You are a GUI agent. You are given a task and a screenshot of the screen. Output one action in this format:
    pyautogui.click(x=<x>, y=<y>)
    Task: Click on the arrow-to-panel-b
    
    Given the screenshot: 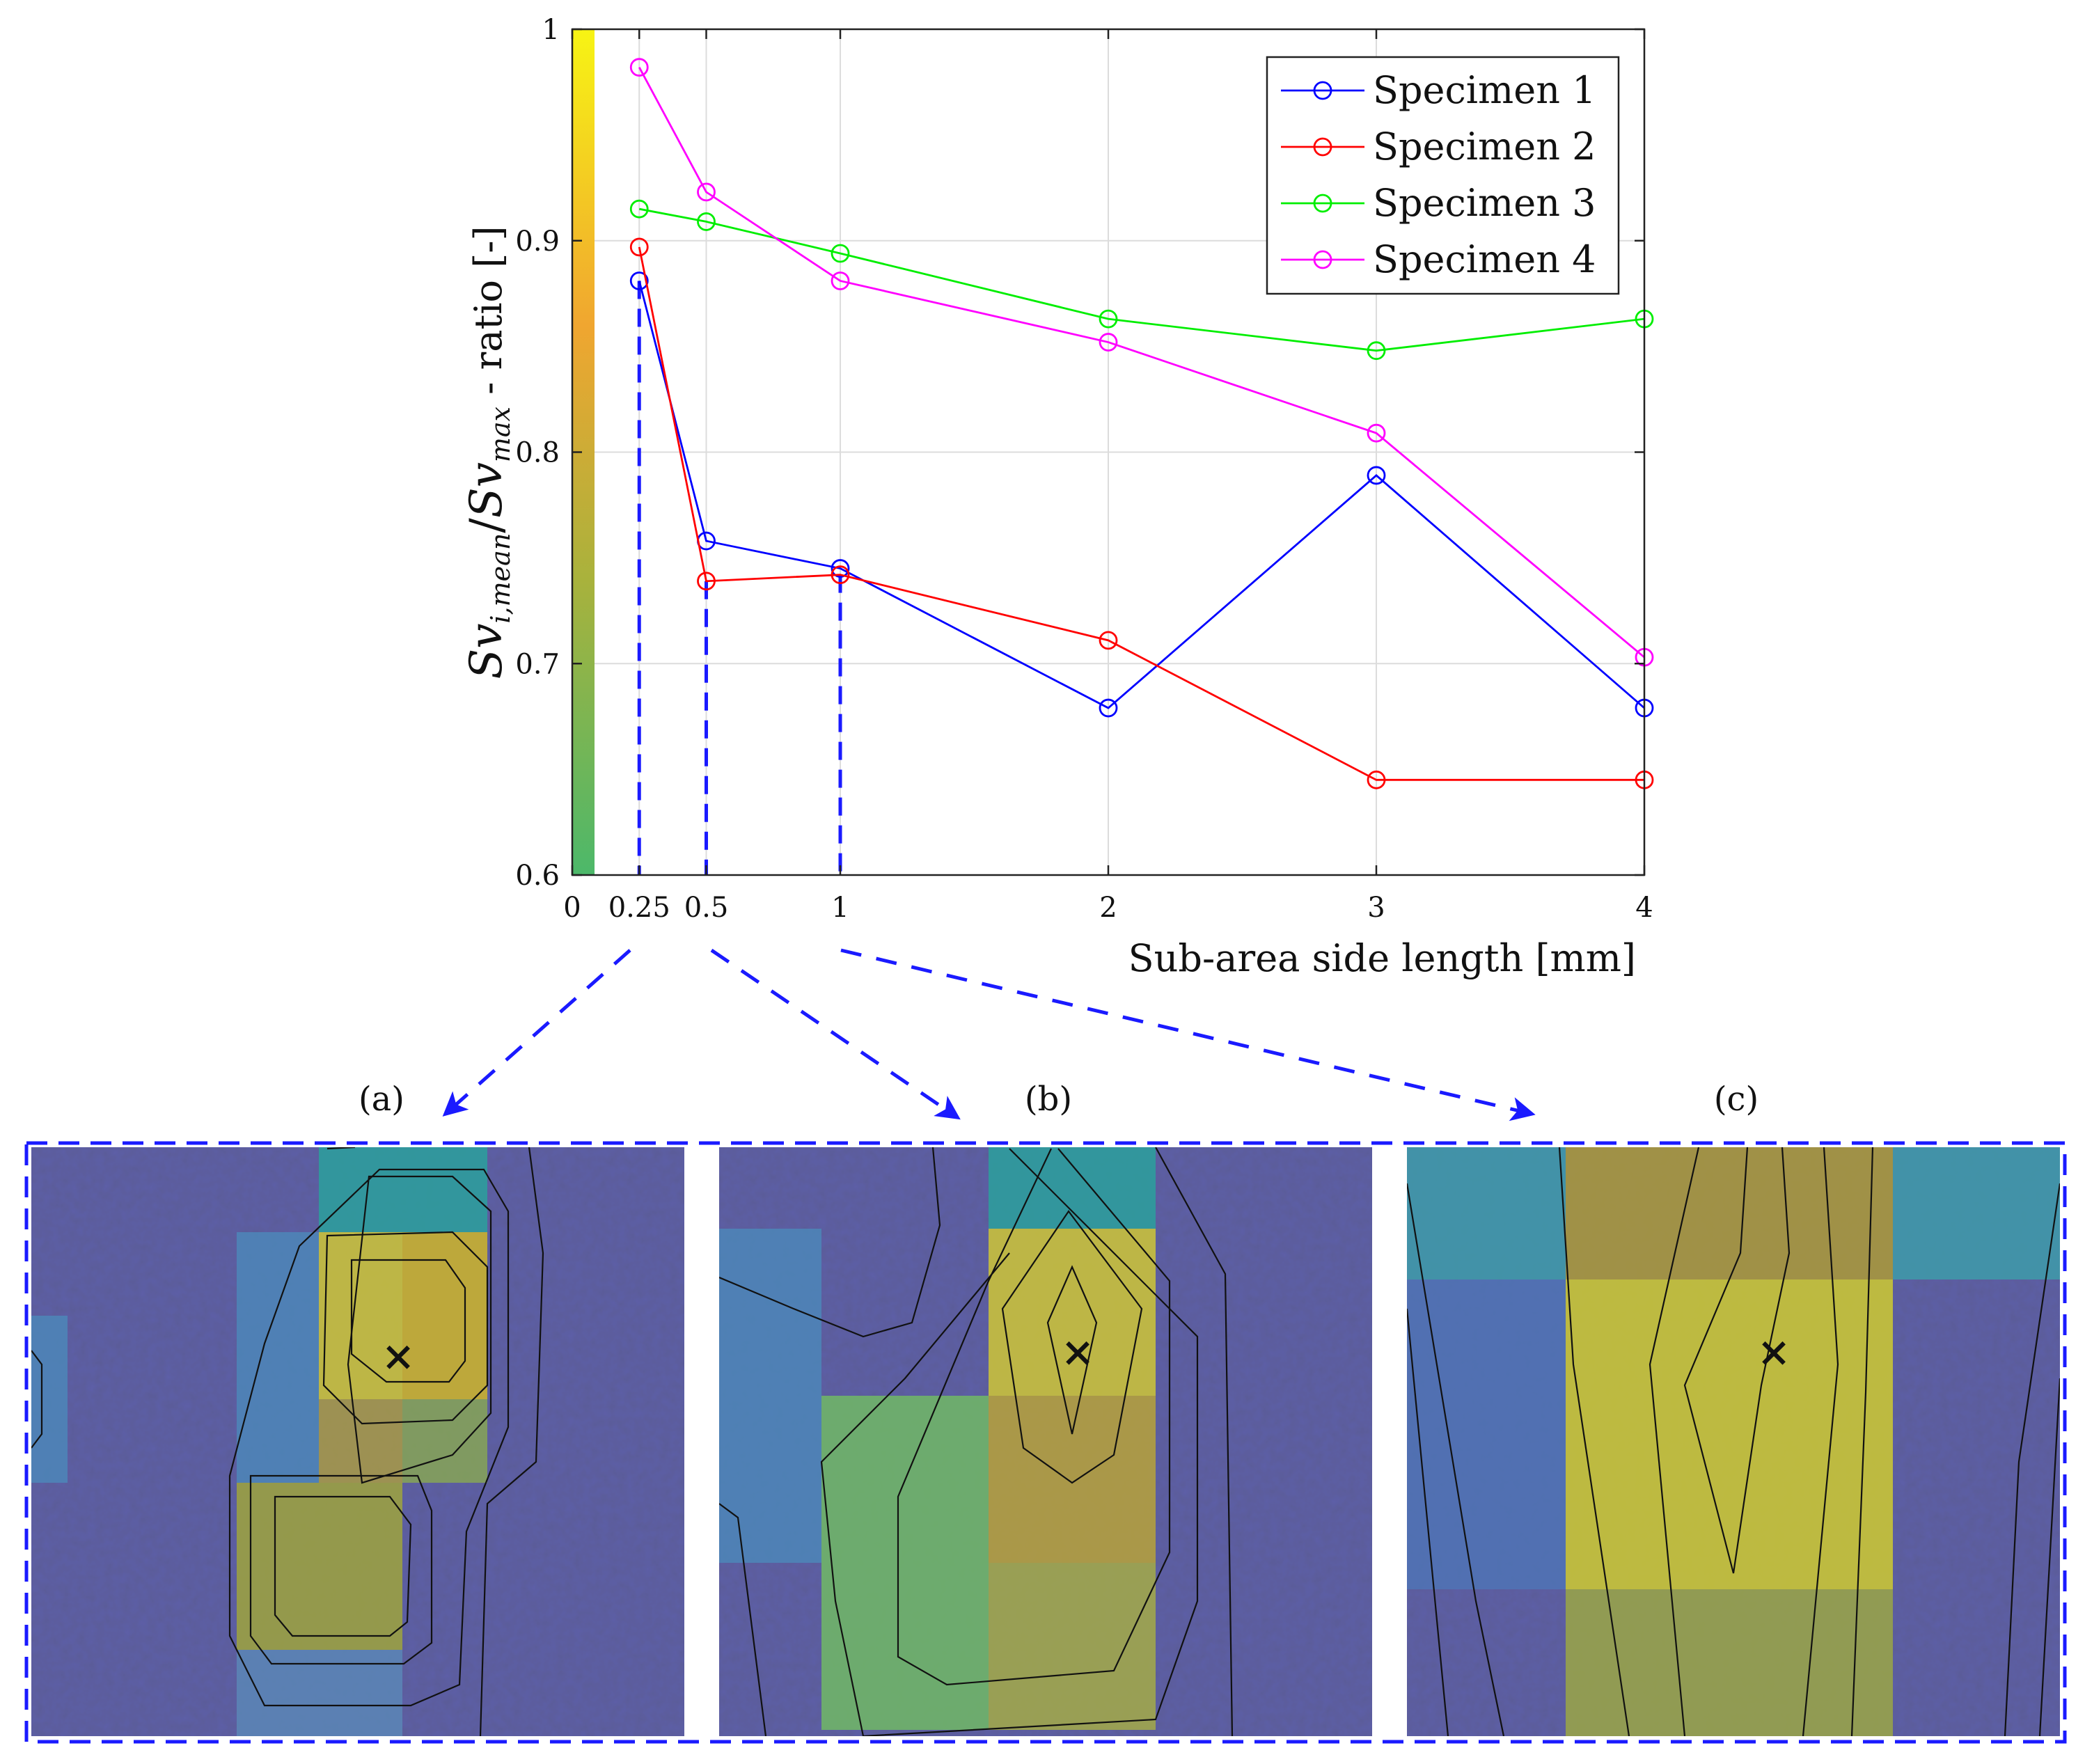 What is the action you would take?
    pyautogui.click(x=835, y=1034)
    